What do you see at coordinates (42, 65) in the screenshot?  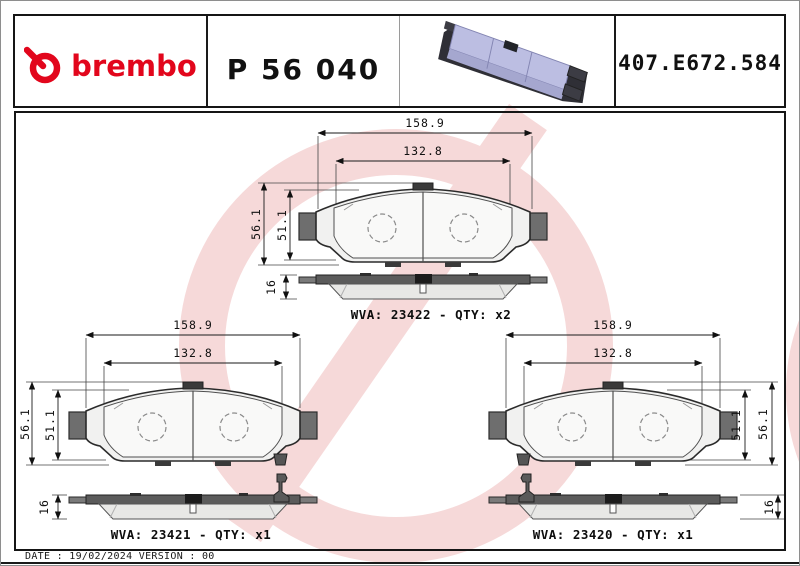 I see `brembo-logo-icon` at bounding box center [42, 65].